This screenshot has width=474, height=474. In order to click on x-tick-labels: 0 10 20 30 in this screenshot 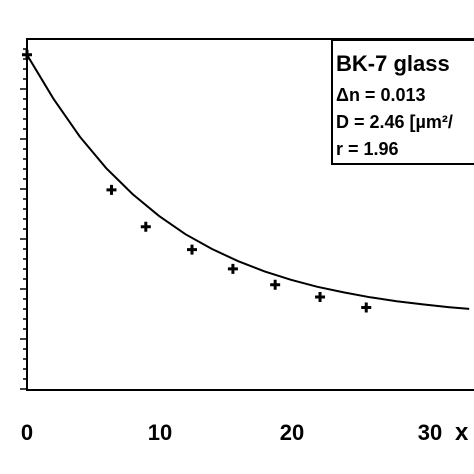, I will do `click(231, 432)`.